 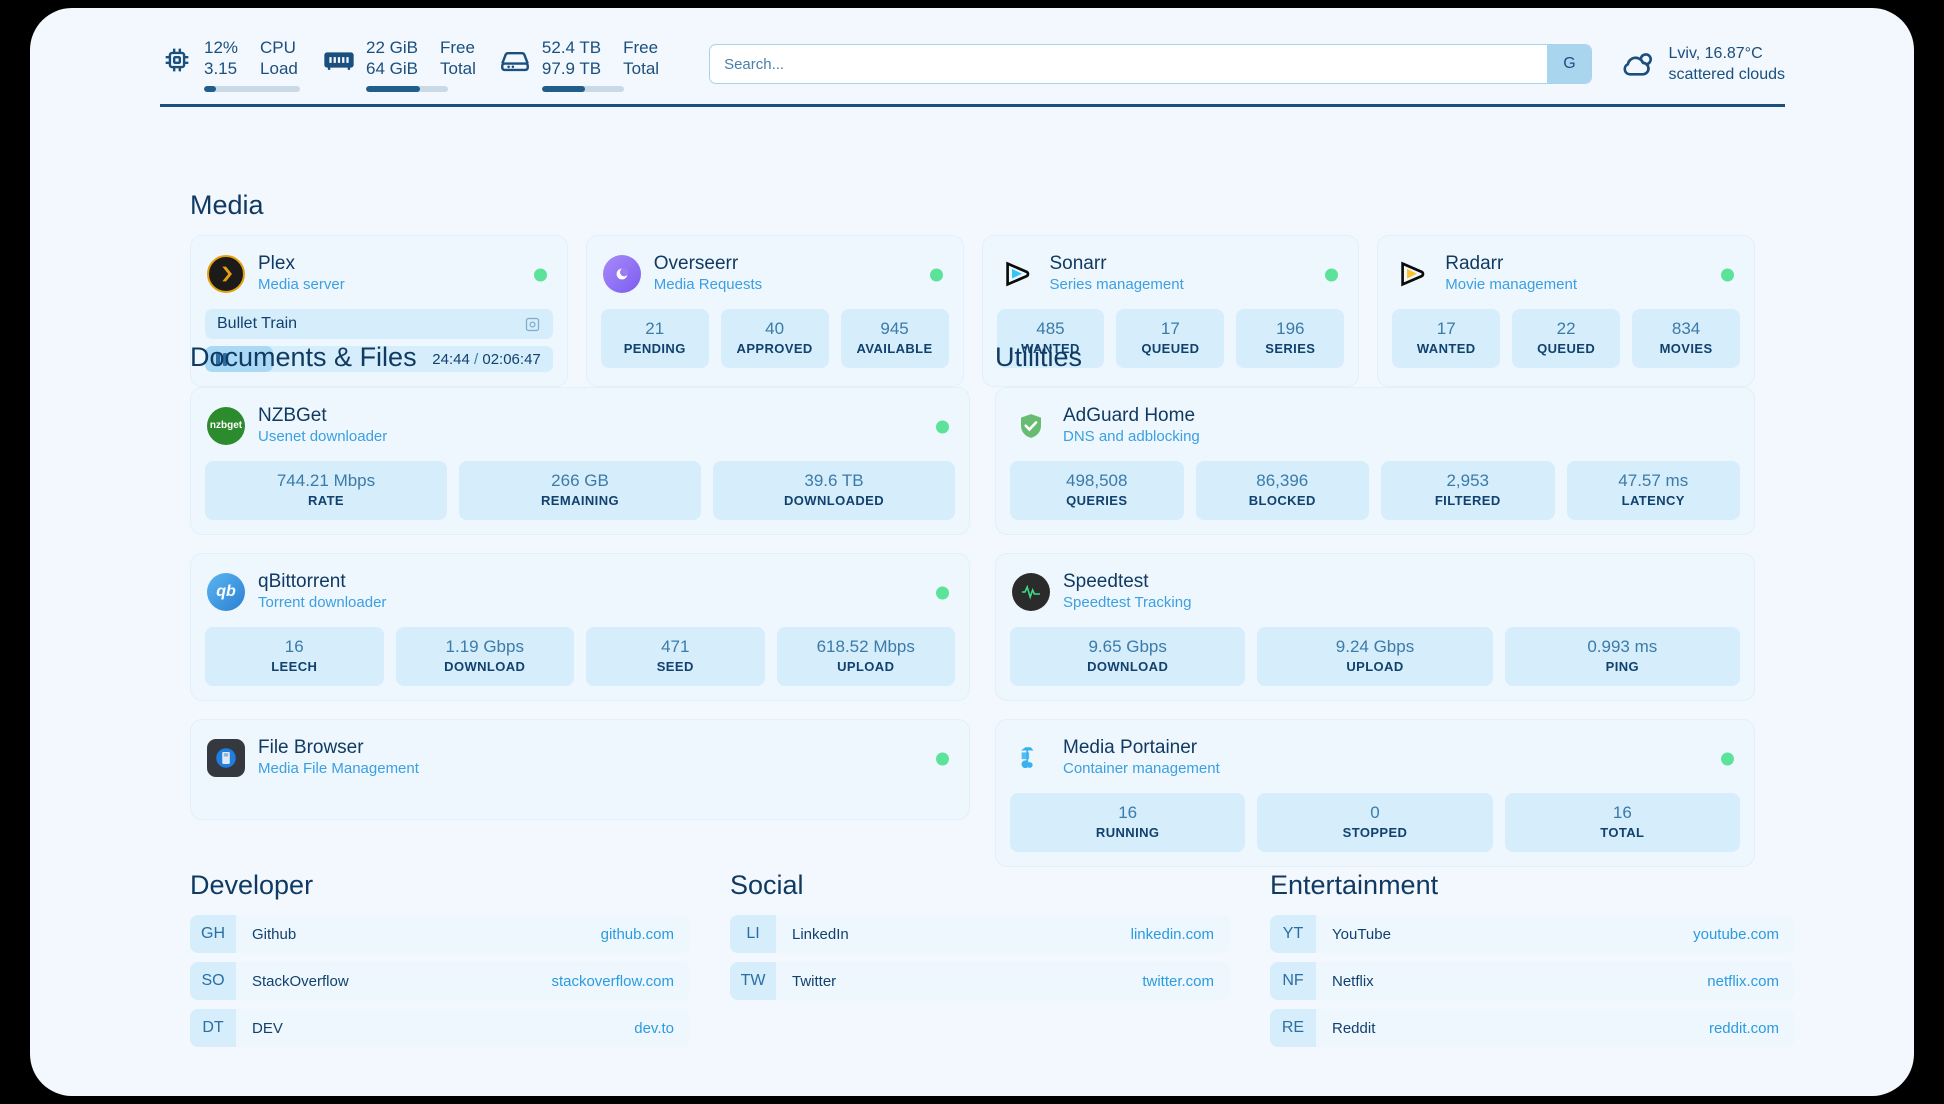 What do you see at coordinates (654, 348) in the screenshot?
I see `stat-label: PENDING` at bounding box center [654, 348].